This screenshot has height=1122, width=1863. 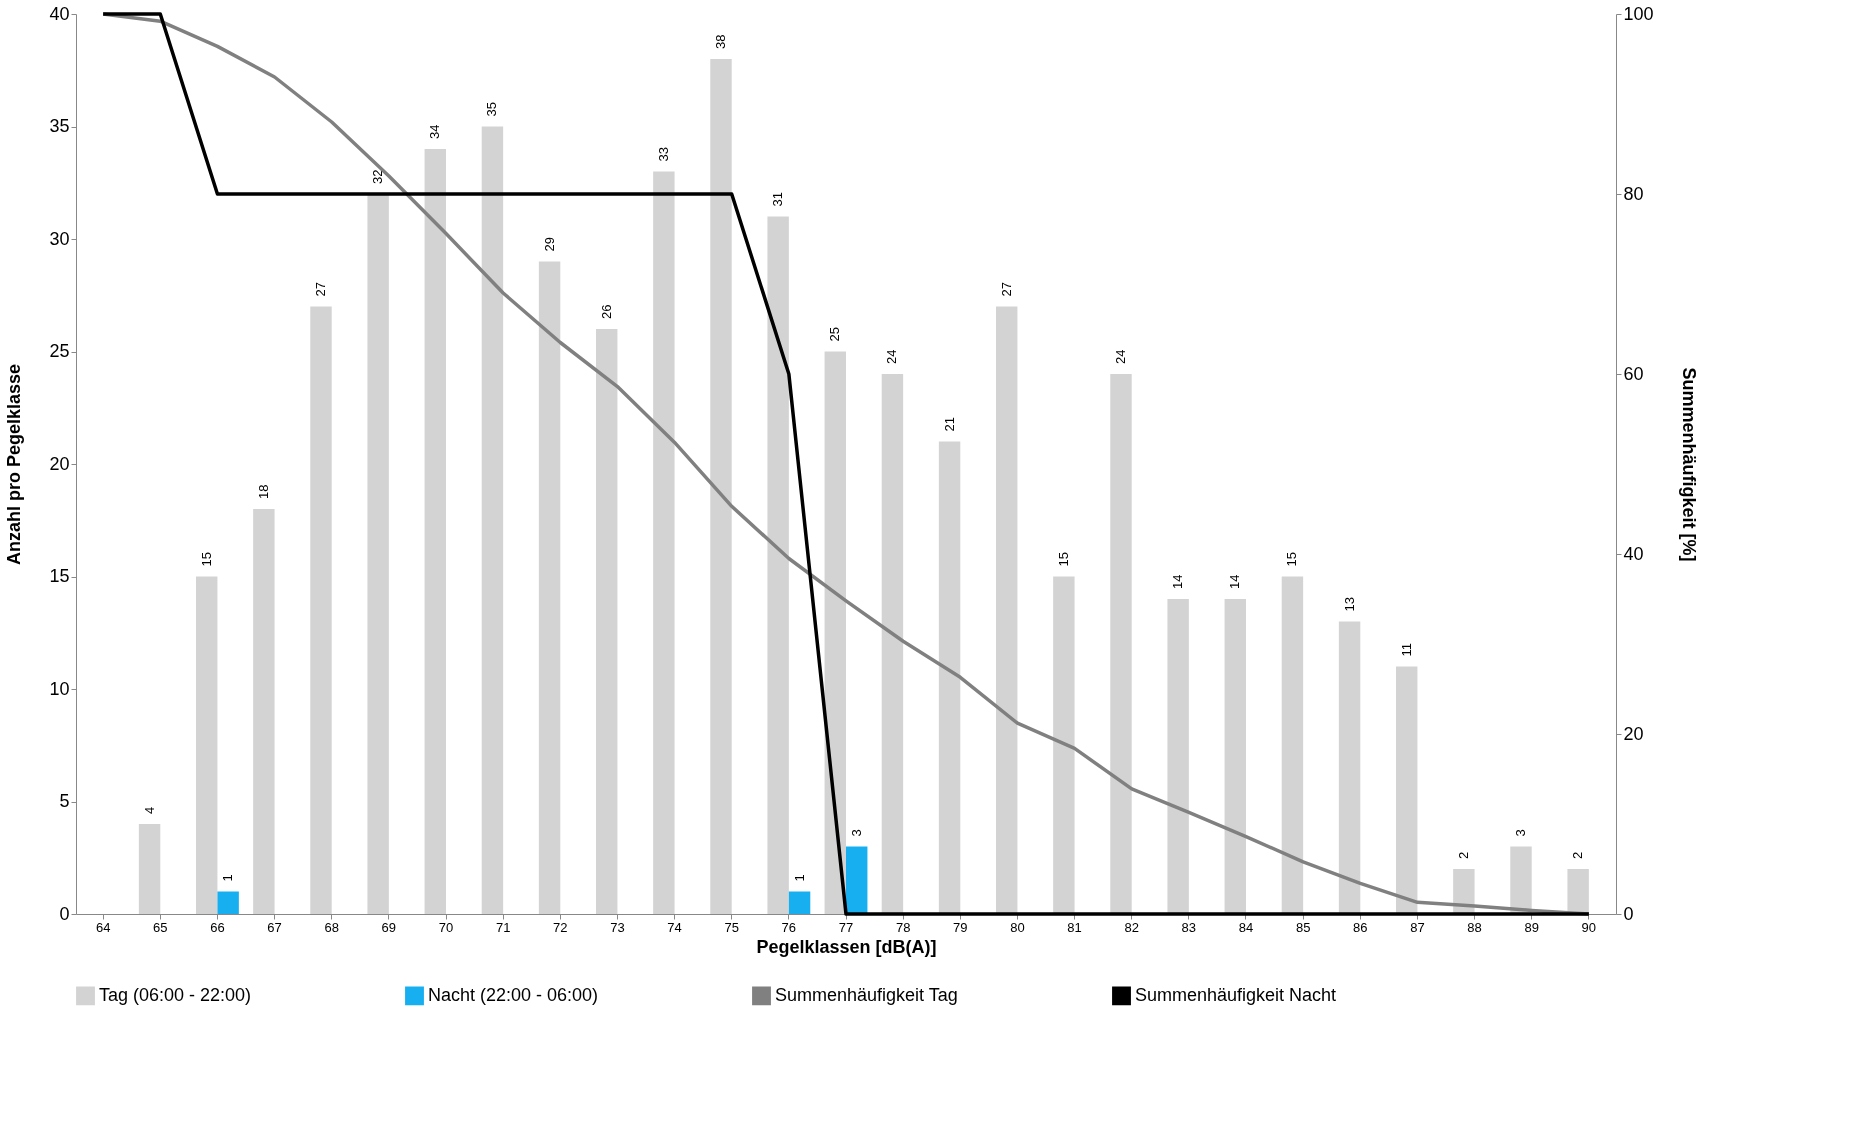 I want to click on y-tick-label: 10, so click(x=59, y=688).